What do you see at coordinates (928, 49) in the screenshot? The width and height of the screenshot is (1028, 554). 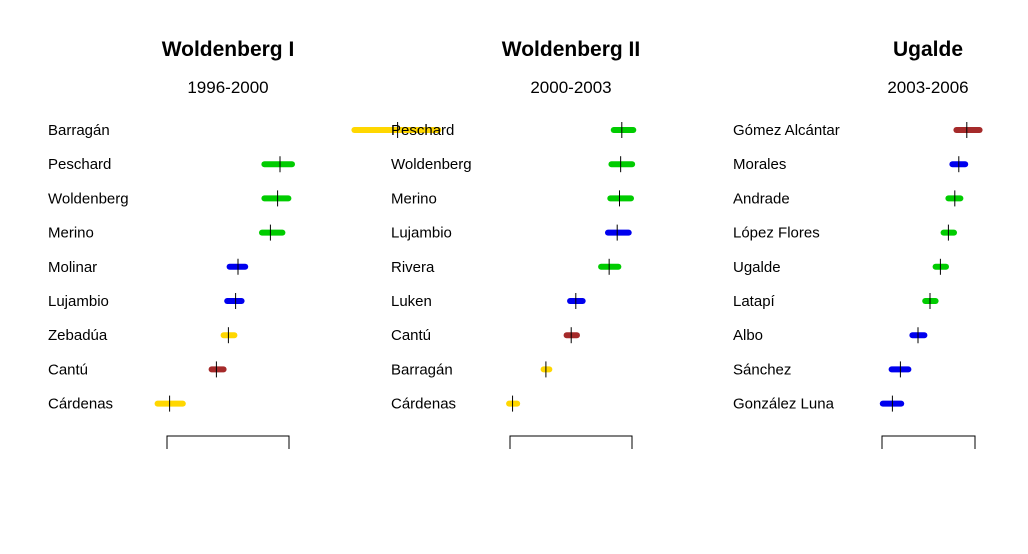 I see `panel-title: Ugalde` at bounding box center [928, 49].